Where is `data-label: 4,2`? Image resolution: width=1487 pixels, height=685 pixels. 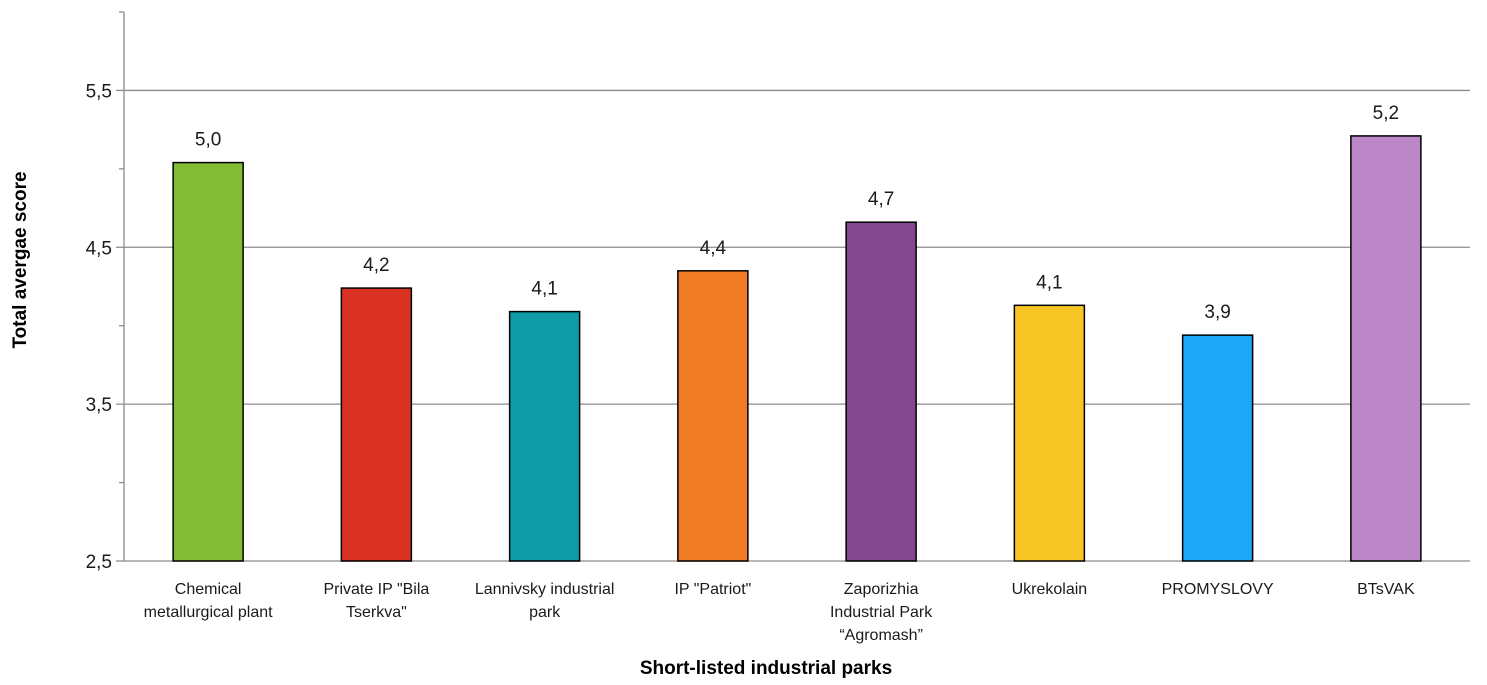 data-label: 4,2 is located at coordinates (376, 265).